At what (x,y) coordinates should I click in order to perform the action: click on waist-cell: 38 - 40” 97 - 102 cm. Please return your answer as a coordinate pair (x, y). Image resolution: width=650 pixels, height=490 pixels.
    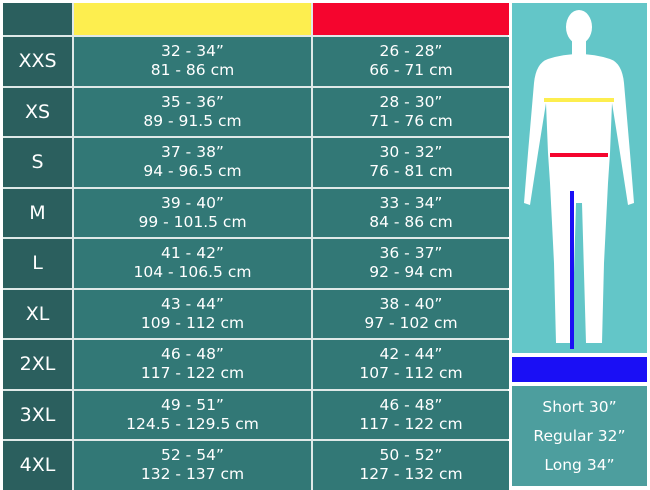
    Looking at the image, I should click on (411, 313).